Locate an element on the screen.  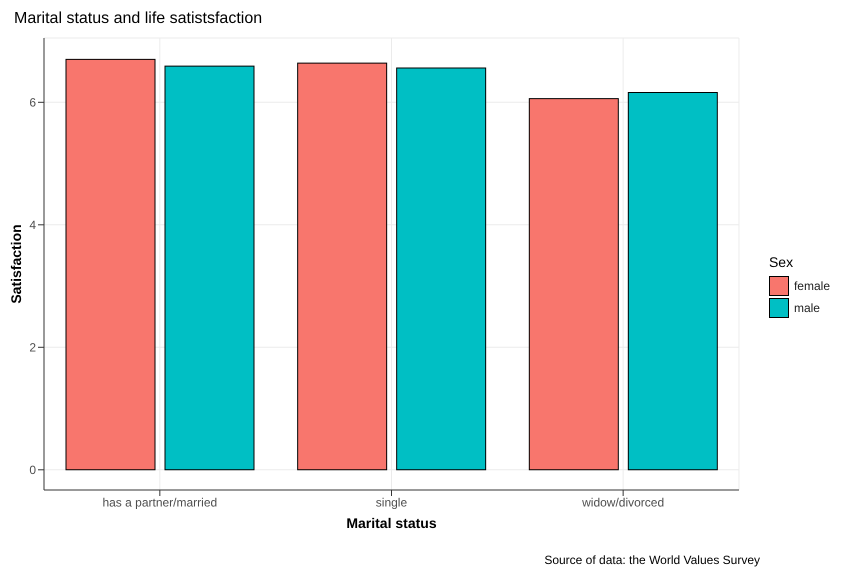
y-tick-label: 4 is located at coordinates (32, 225).